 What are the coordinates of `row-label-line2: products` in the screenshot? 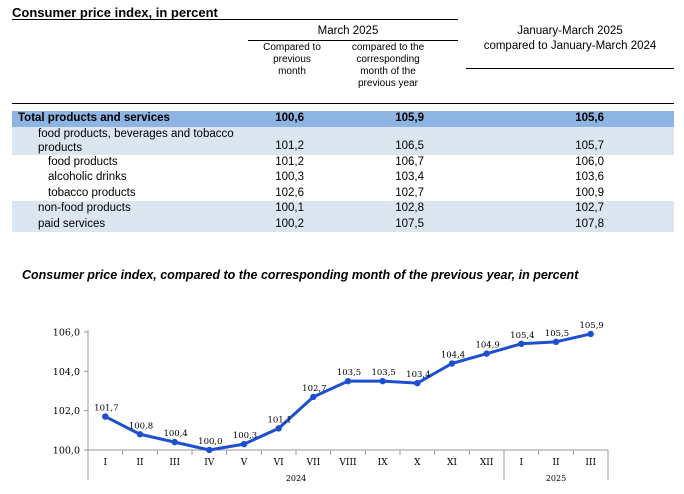 It's located at (60, 147).